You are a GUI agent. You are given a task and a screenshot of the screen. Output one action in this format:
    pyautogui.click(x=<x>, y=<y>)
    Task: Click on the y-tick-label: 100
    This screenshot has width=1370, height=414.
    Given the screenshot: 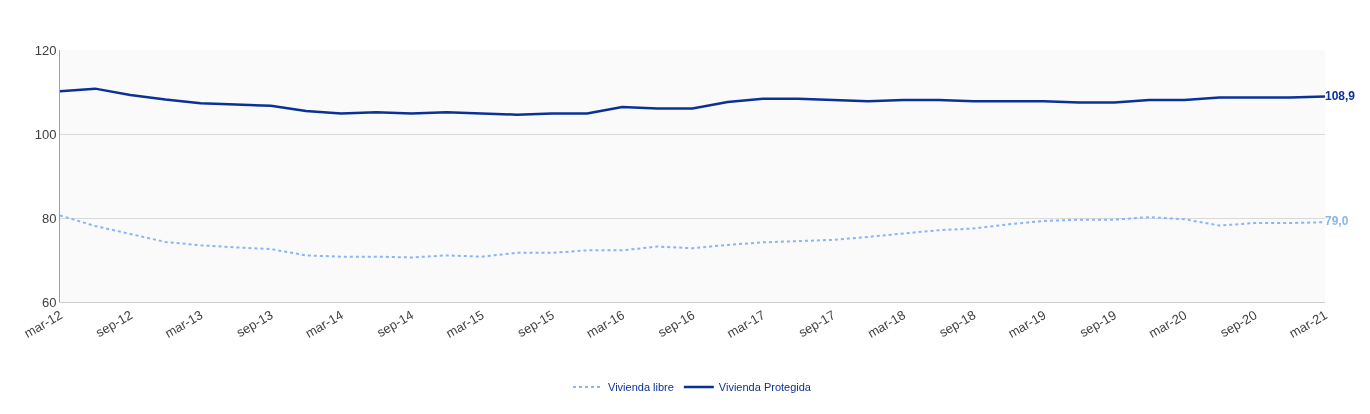 What is the action you would take?
    pyautogui.click(x=45, y=134)
    